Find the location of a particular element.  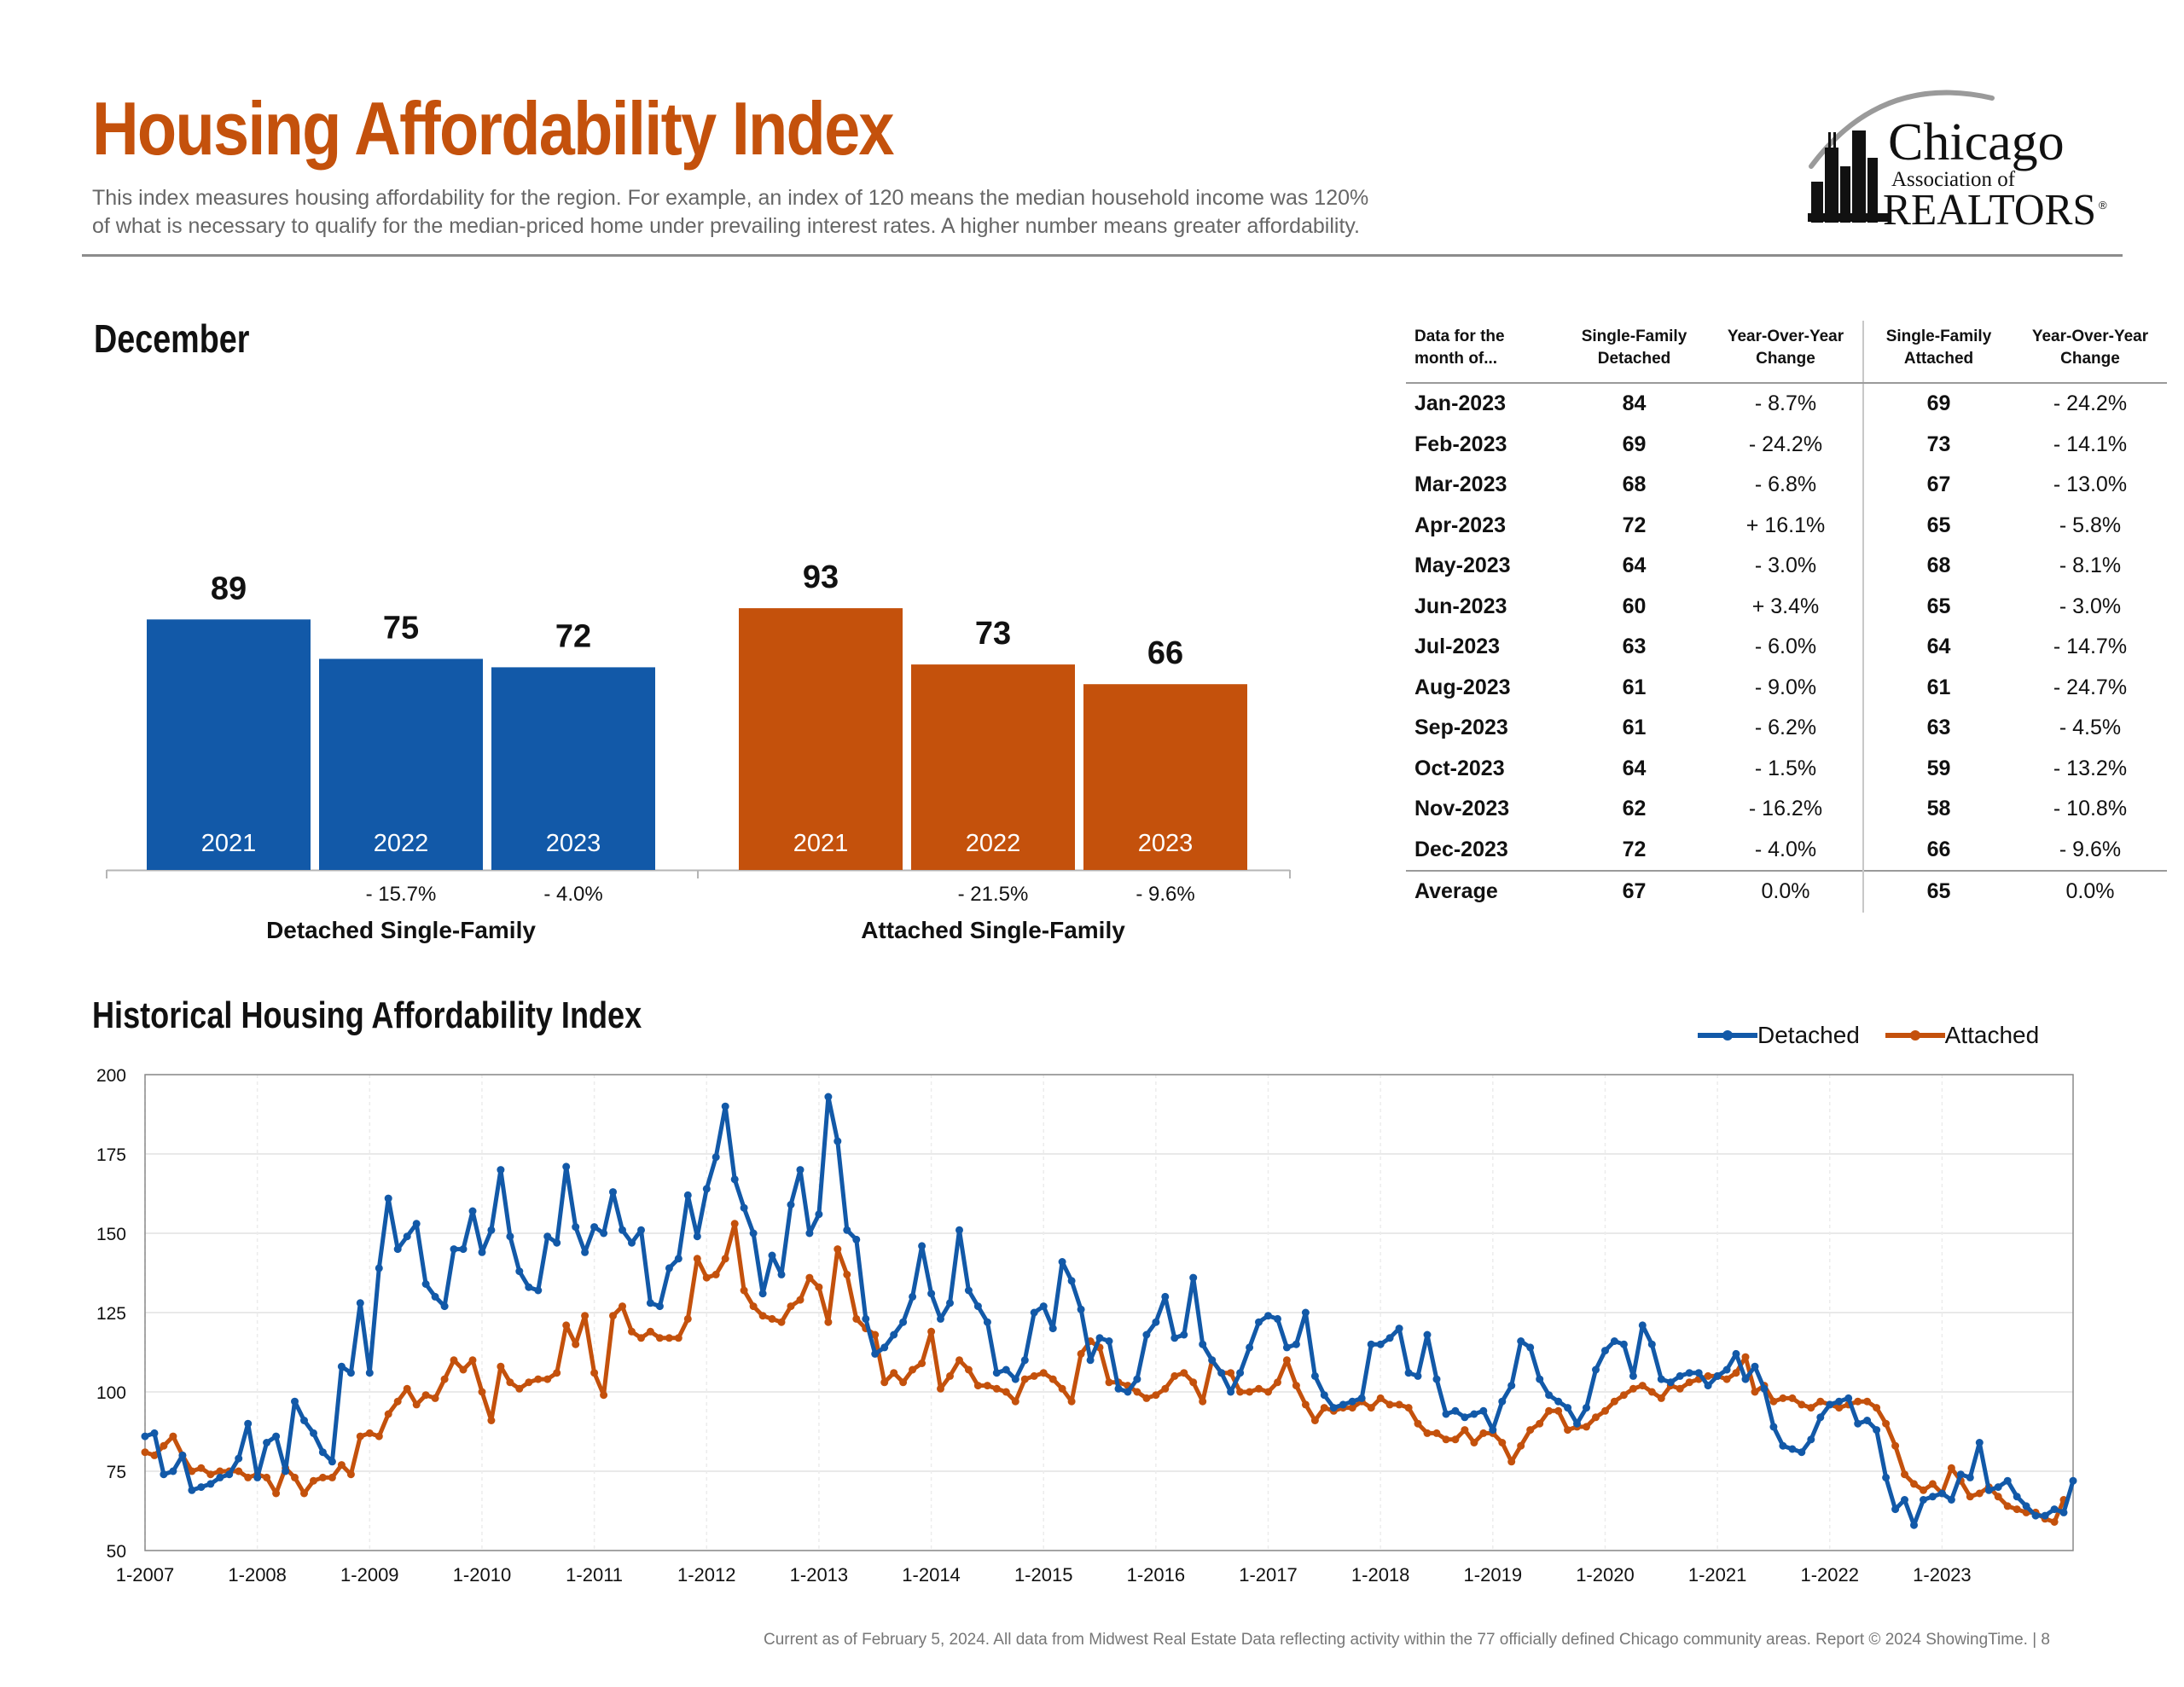

table-cell-att-chg: - 5.8% is located at coordinates (2090, 525).